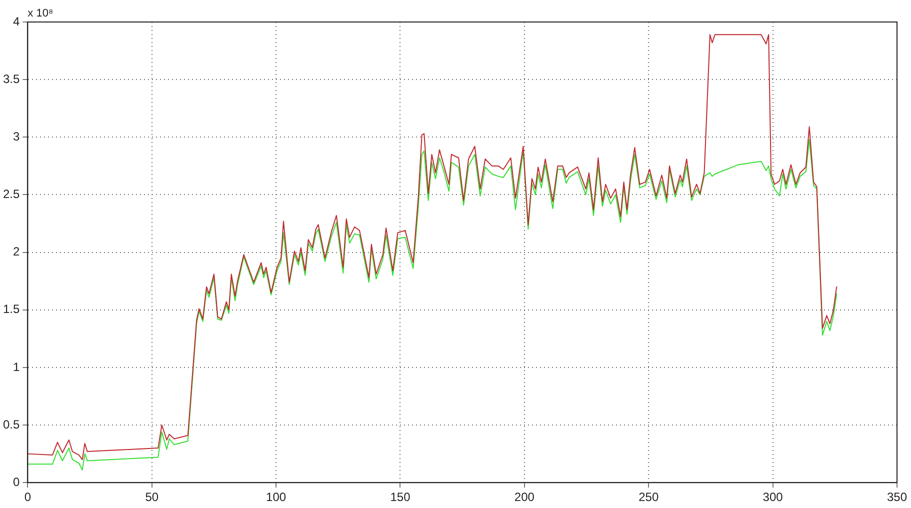 Image resolution: width=911 pixels, height=508 pixels. I want to click on y-tick-label: 2, so click(16, 251).